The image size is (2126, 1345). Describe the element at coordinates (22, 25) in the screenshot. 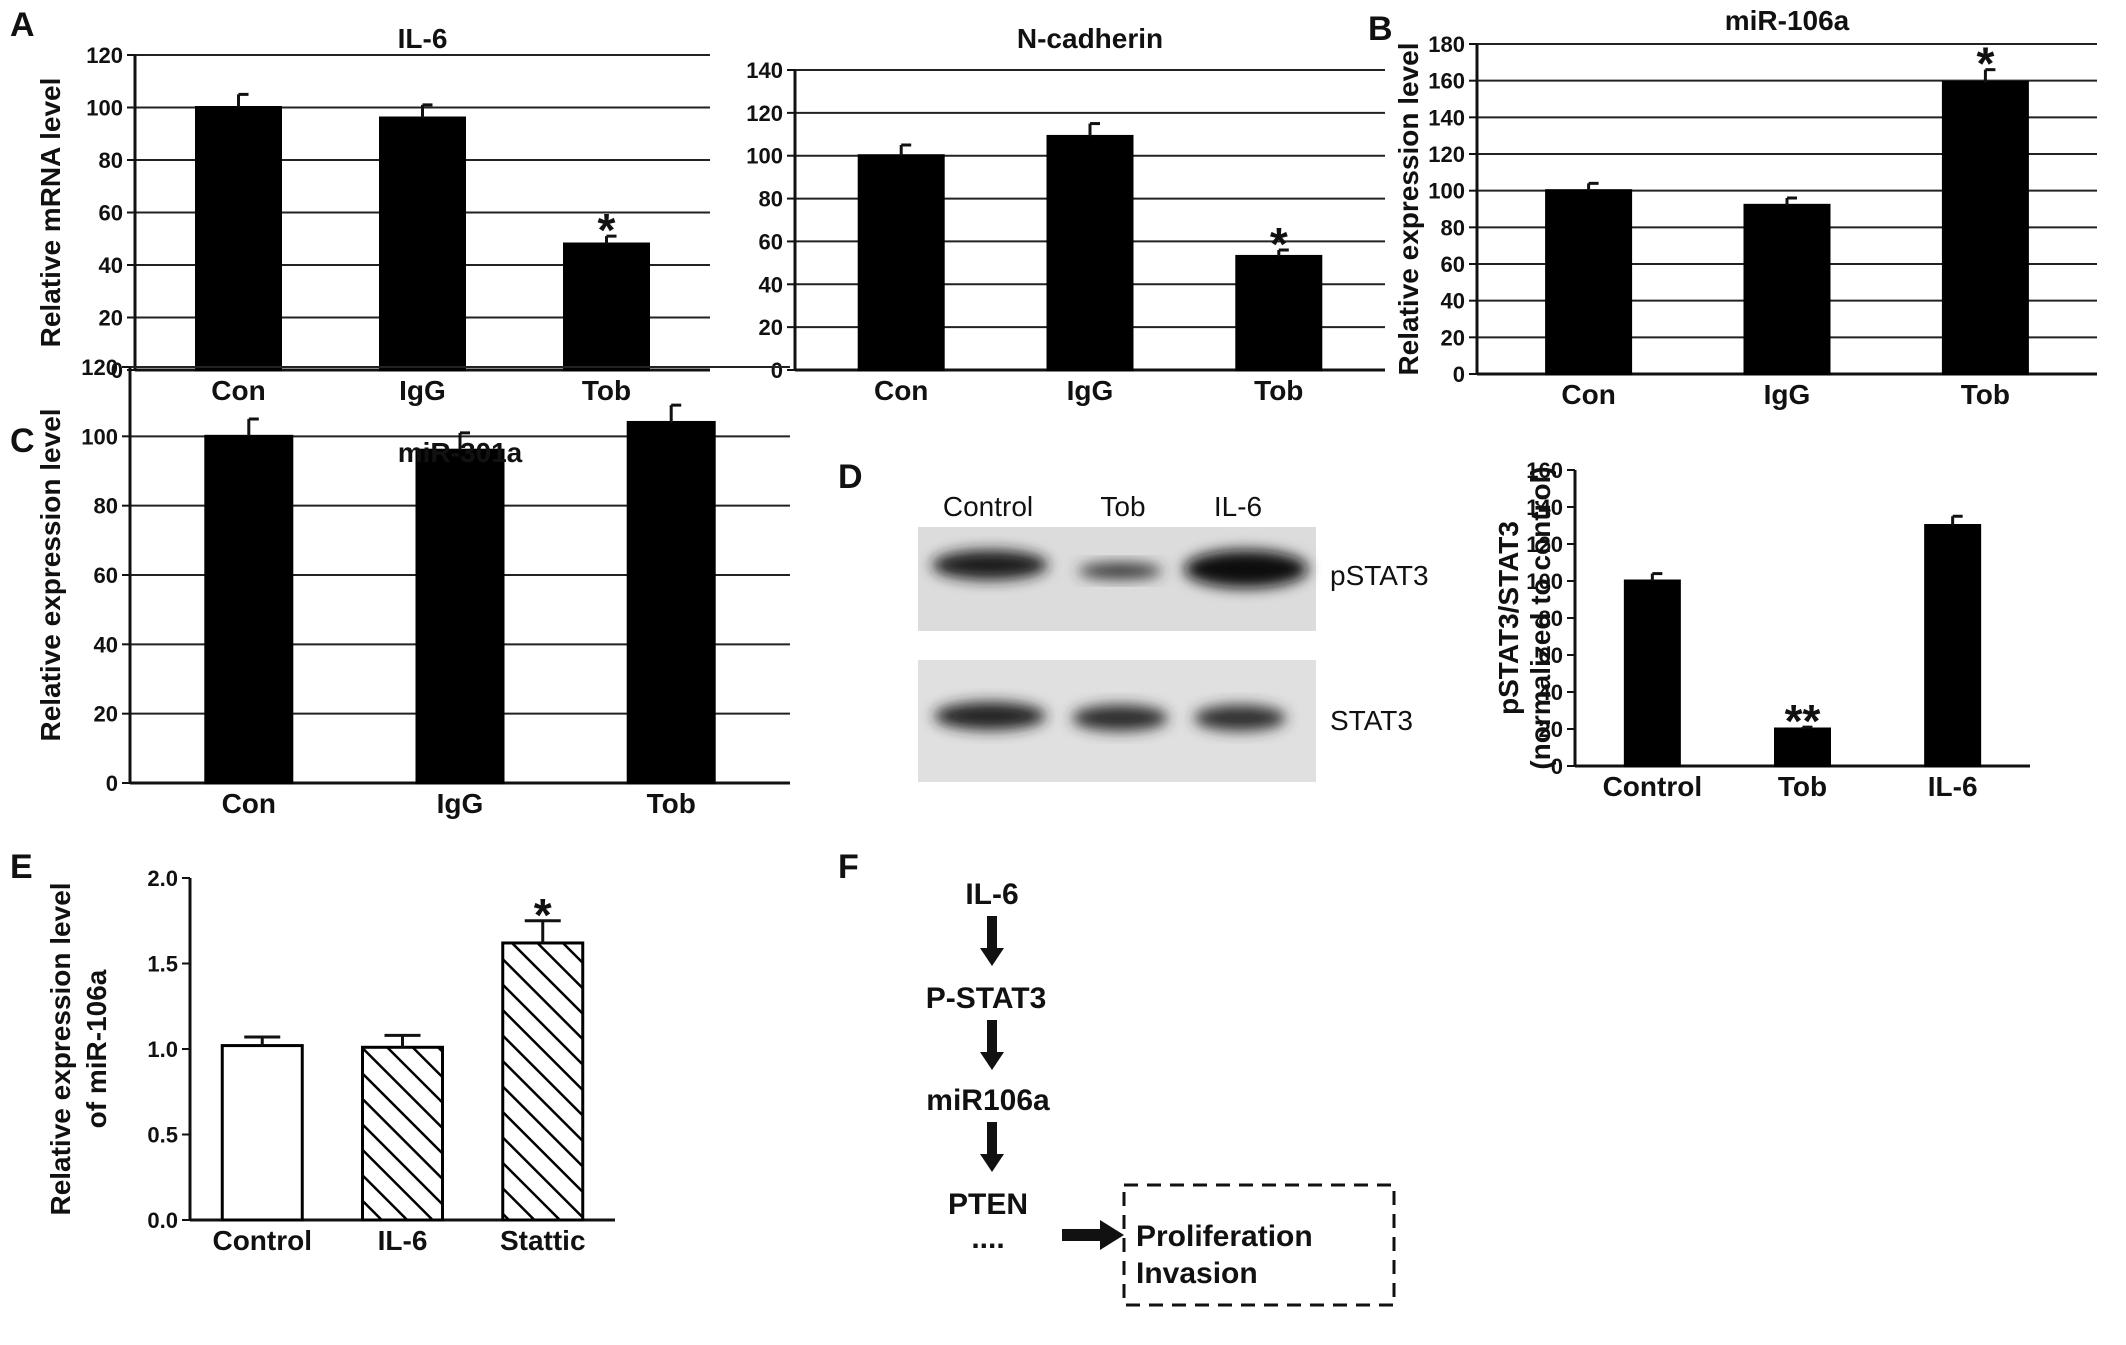

I see `panel-letter-a: A` at that location.